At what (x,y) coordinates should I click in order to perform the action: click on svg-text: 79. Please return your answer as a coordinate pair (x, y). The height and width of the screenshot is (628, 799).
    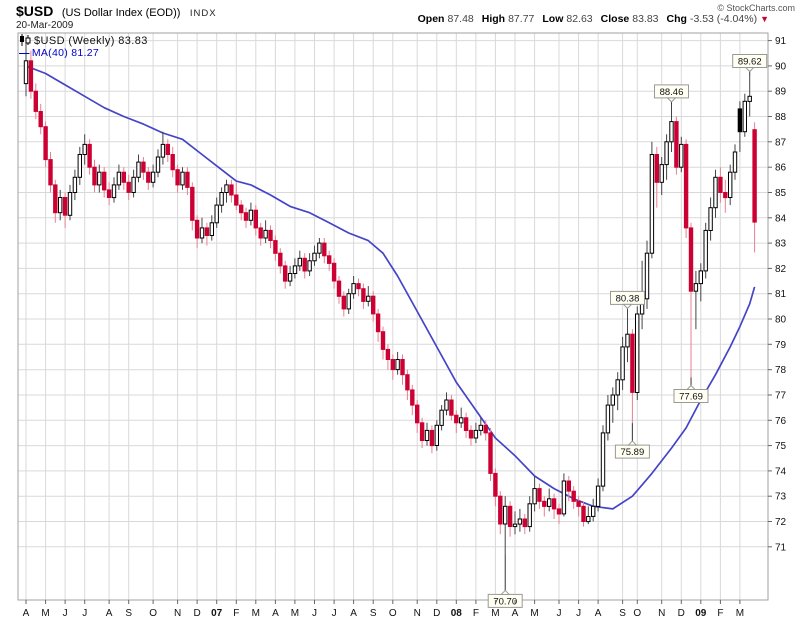
    Looking at the image, I should click on (781, 345).